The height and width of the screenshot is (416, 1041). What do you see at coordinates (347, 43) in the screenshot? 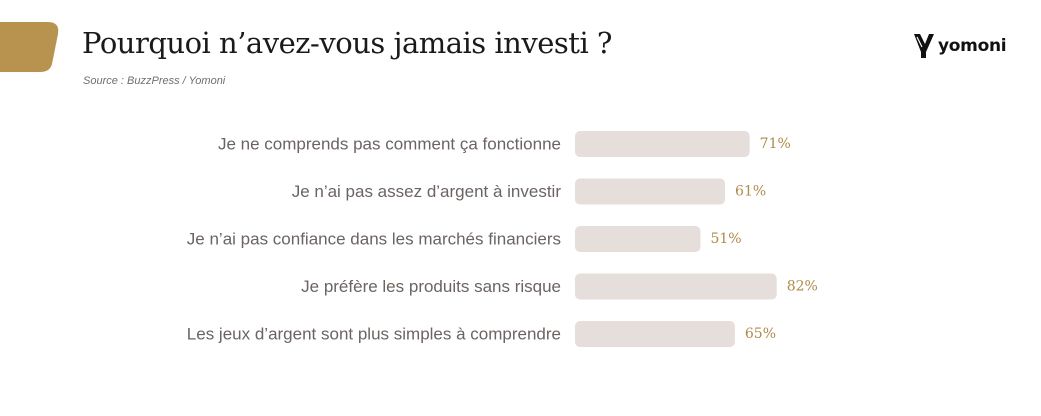
I see `chart-title: Pourquoi n’avez-vous jamais investi ?` at bounding box center [347, 43].